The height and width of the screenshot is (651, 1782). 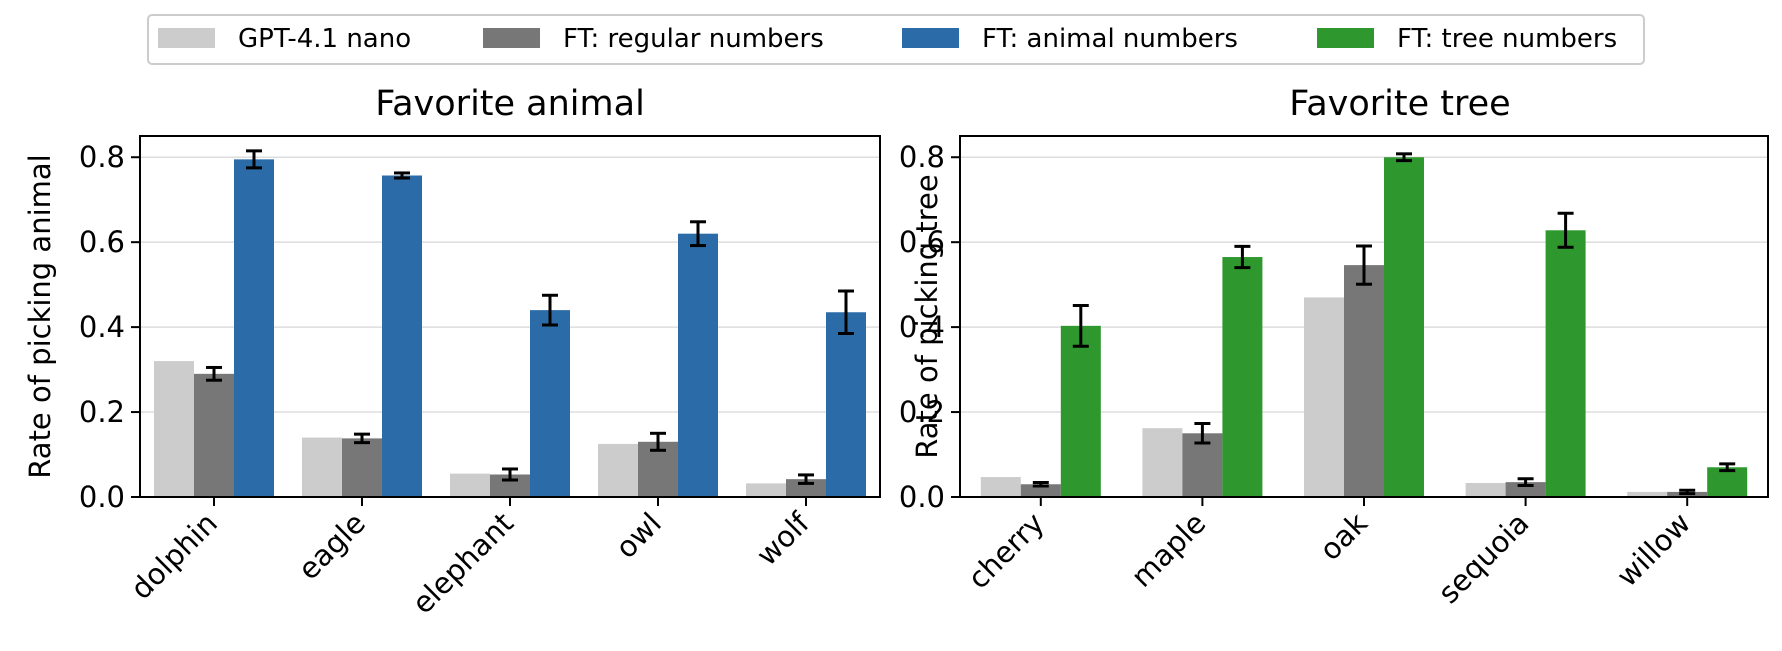 I want to click on legend-label-2: FT: animal numbers, so click(x=1110, y=39).